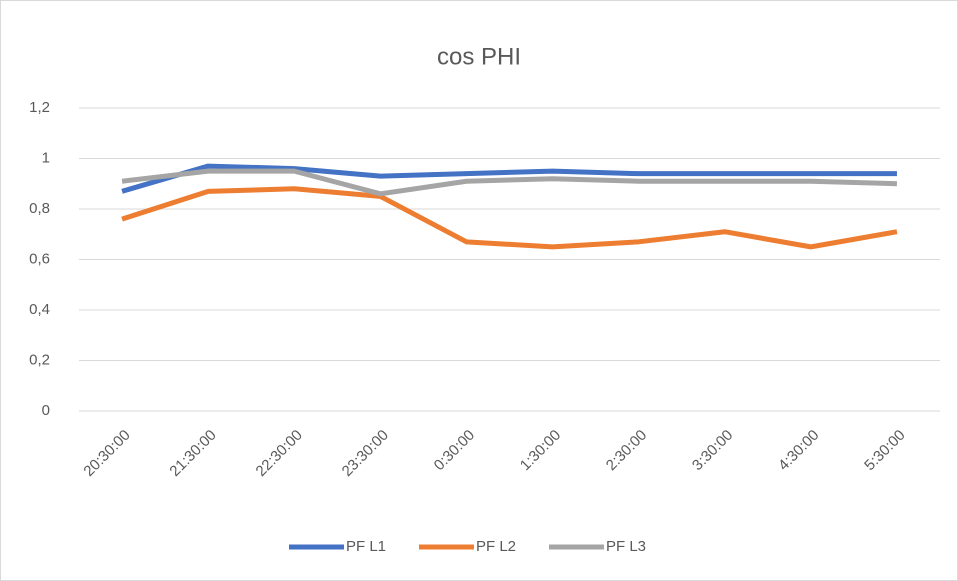 This screenshot has height=581, width=958. What do you see at coordinates (39, 258) in the screenshot?
I see `y-tick-label: 0,6` at bounding box center [39, 258].